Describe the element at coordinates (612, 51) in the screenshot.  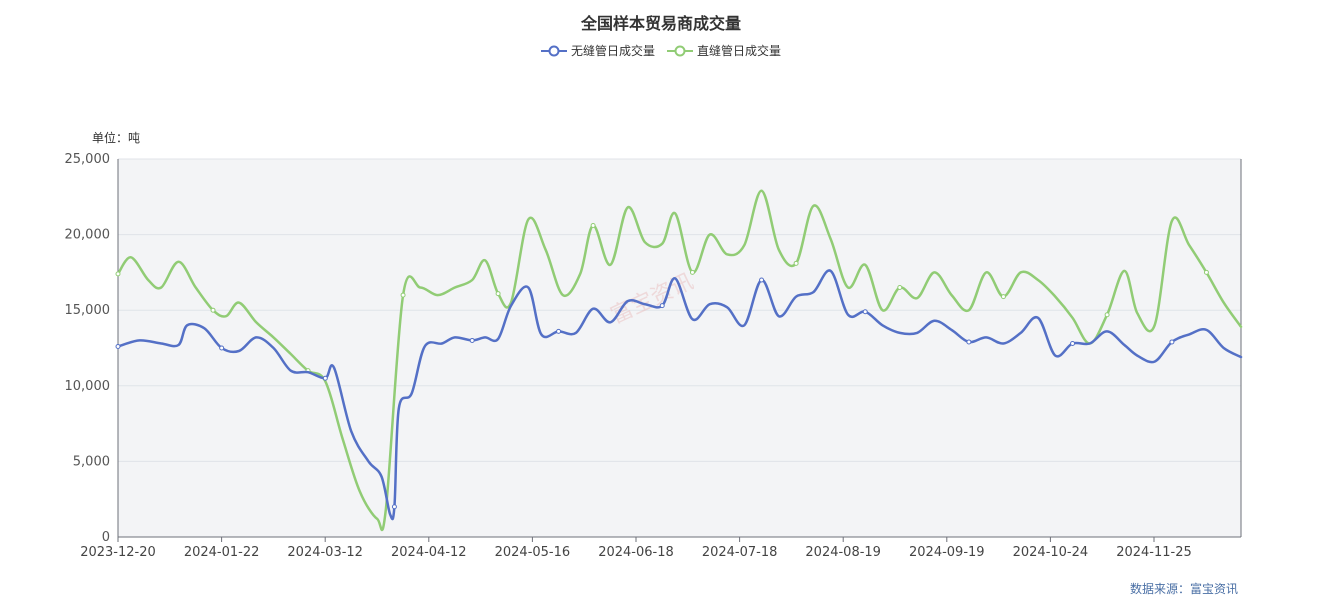
I see `legend-label-seamless: 无缝管日成交量` at that location.